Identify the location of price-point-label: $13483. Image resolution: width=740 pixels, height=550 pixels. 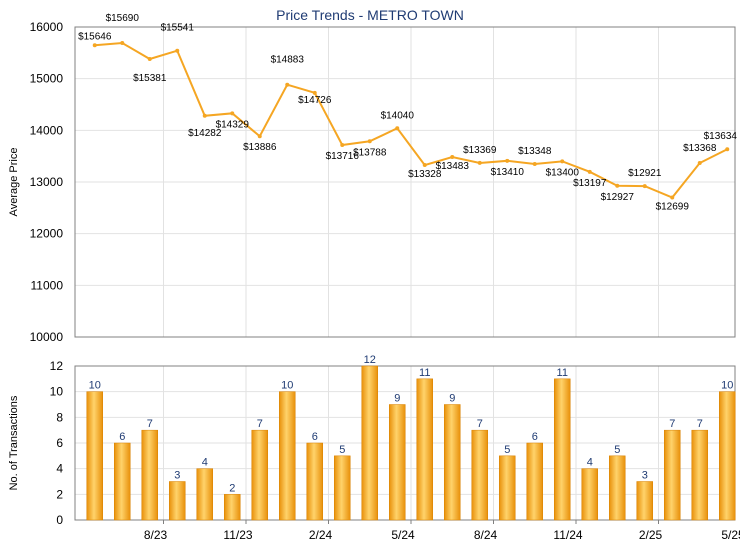
(453, 166).